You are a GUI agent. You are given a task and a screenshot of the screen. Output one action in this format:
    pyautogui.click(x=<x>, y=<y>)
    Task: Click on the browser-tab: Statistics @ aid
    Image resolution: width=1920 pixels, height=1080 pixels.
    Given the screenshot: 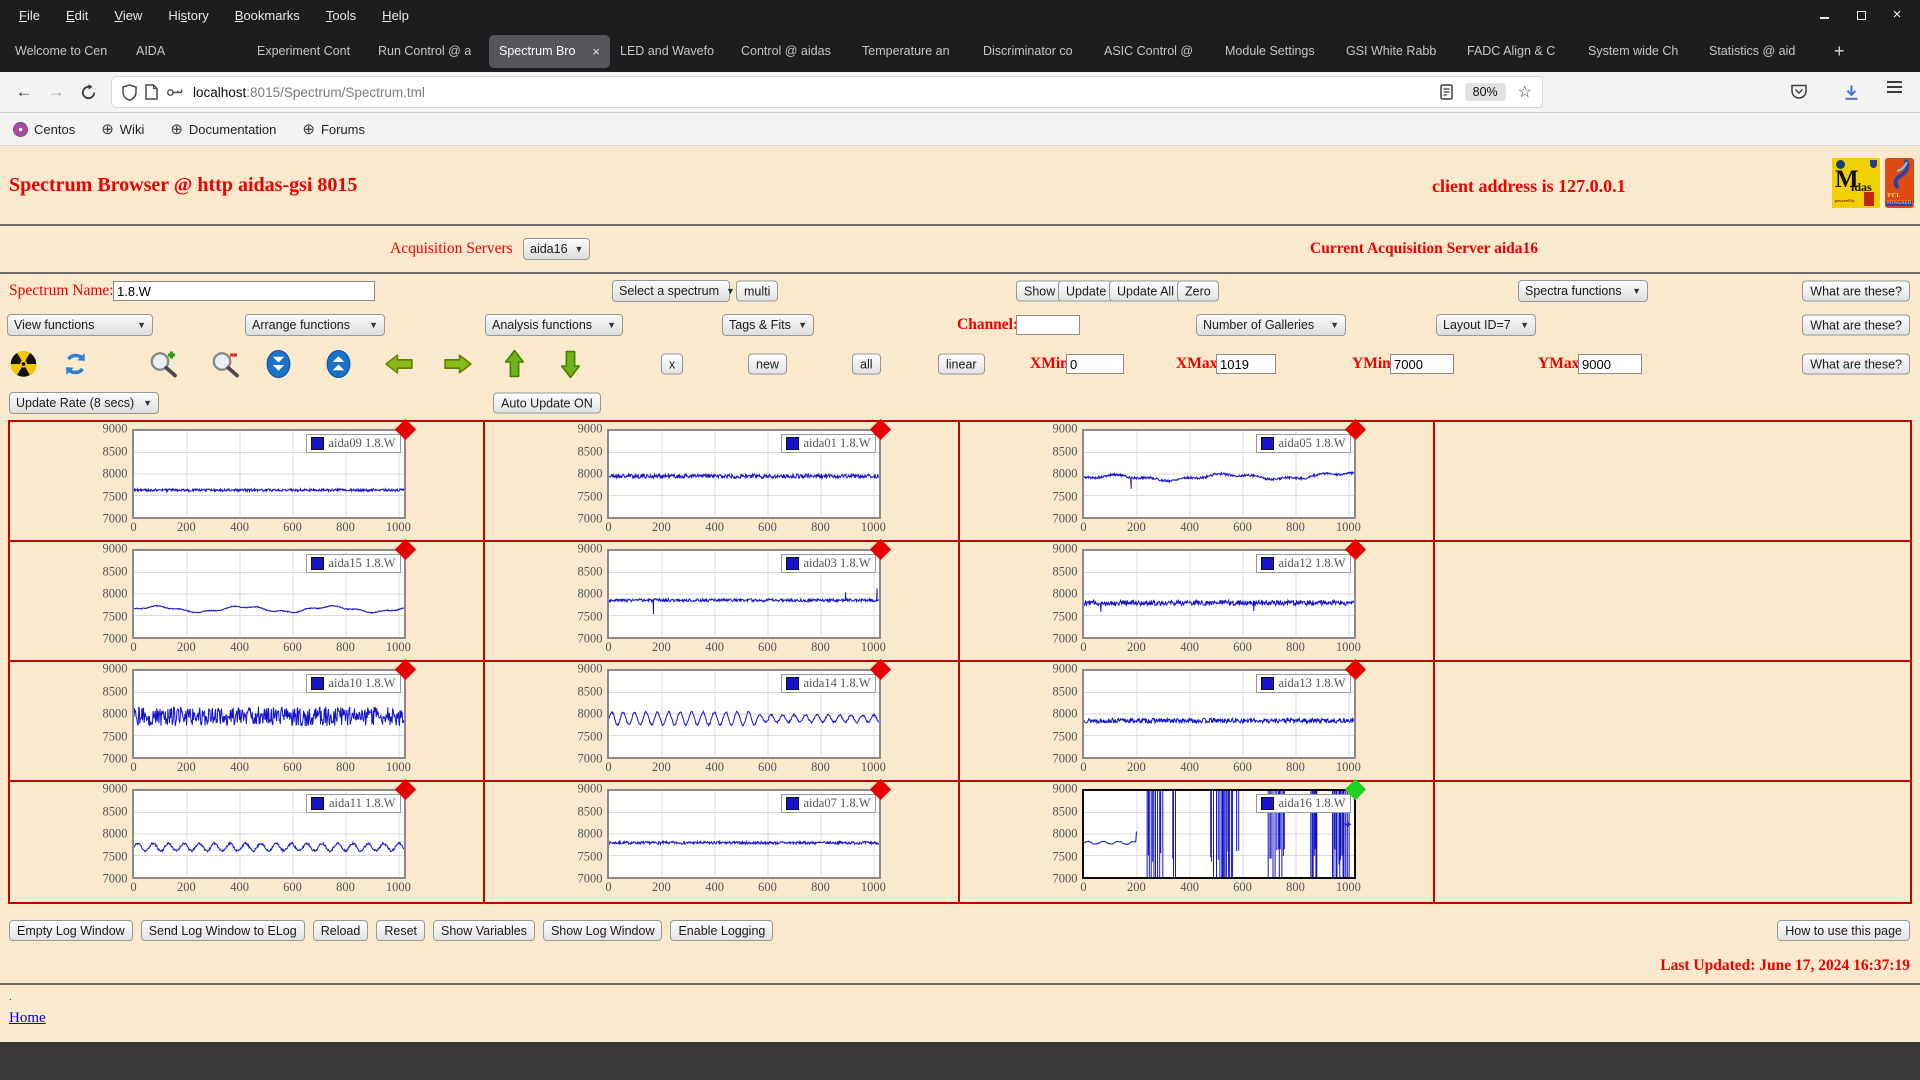 What is the action you would take?
    pyautogui.click(x=1752, y=51)
    